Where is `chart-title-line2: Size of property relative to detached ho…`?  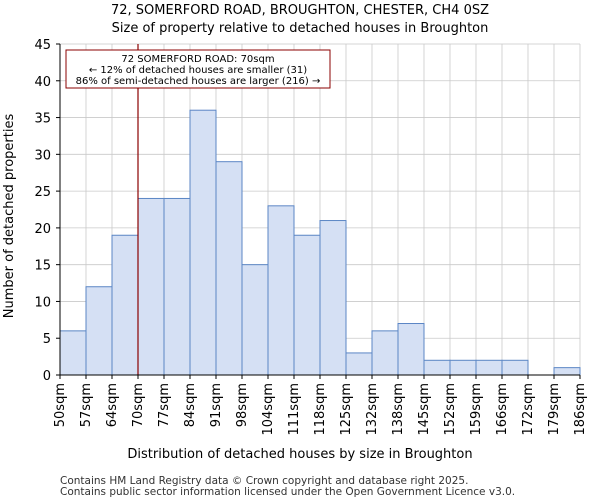
chart-title-line2: Size of property relative to detached ho… is located at coordinates (300, 28).